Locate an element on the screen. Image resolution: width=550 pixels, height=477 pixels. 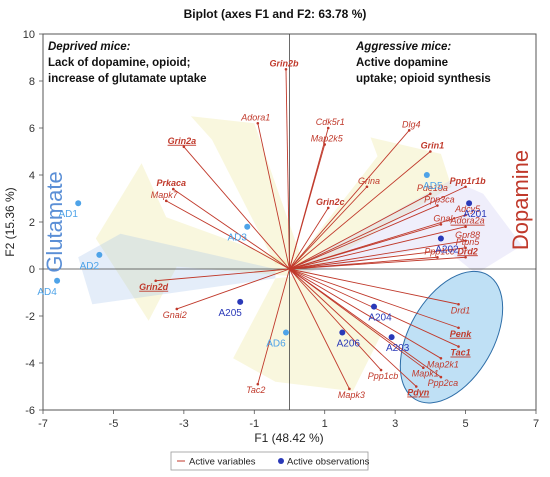
variable-label-ptpn5: Ptpn5 is located at coordinates (468, 242).